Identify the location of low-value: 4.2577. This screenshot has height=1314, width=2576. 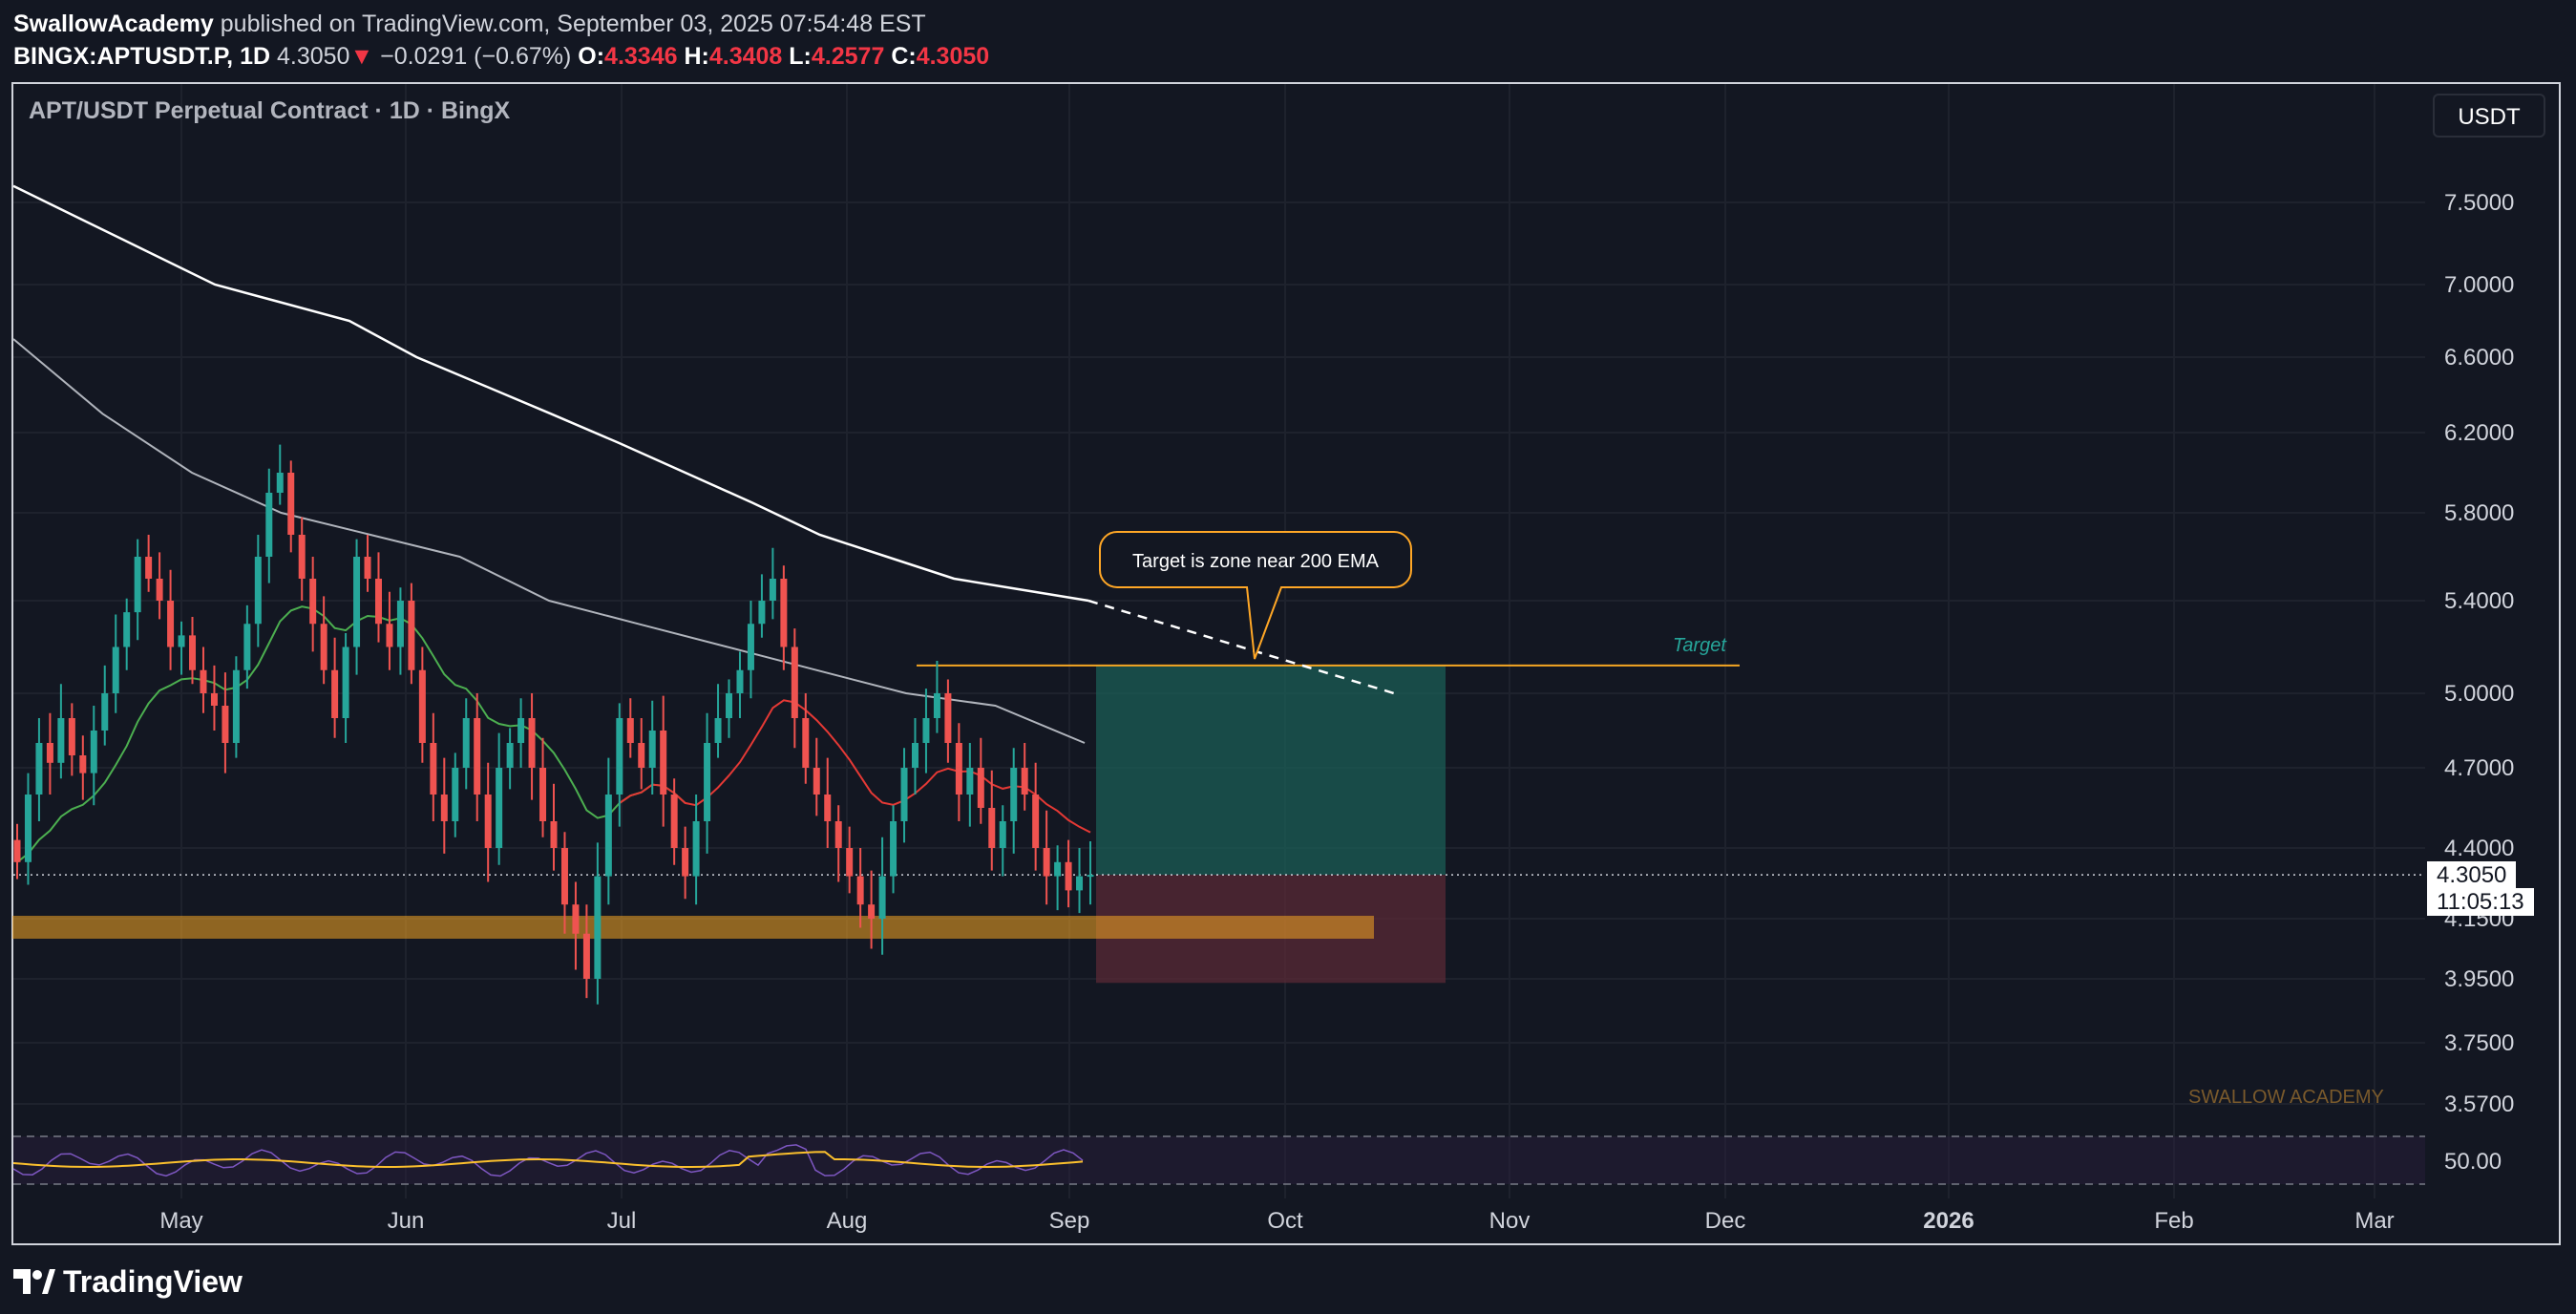
(848, 56).